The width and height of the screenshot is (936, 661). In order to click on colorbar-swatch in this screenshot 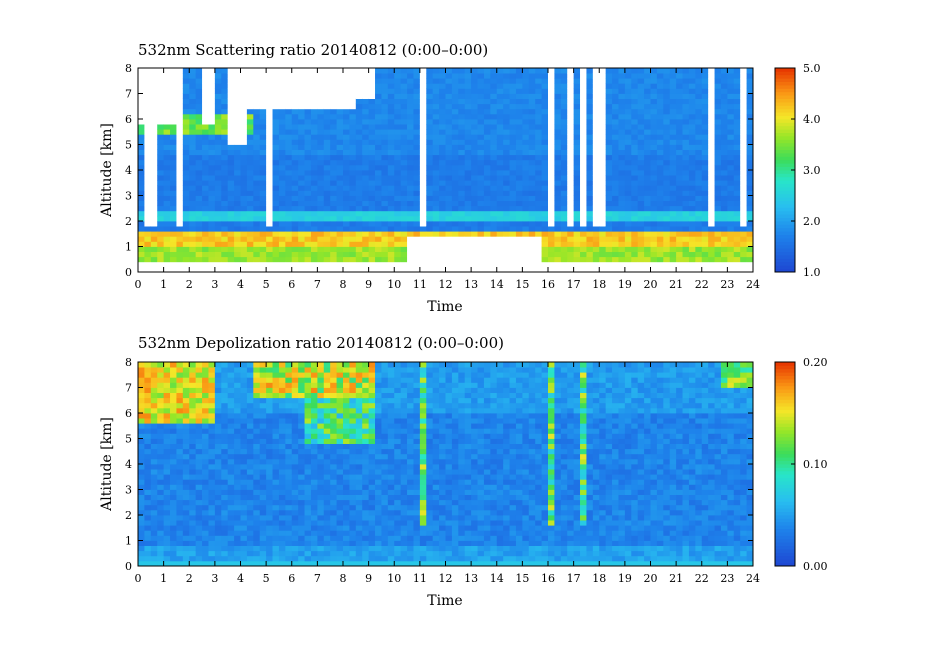, I will do `click(785, 161)`.